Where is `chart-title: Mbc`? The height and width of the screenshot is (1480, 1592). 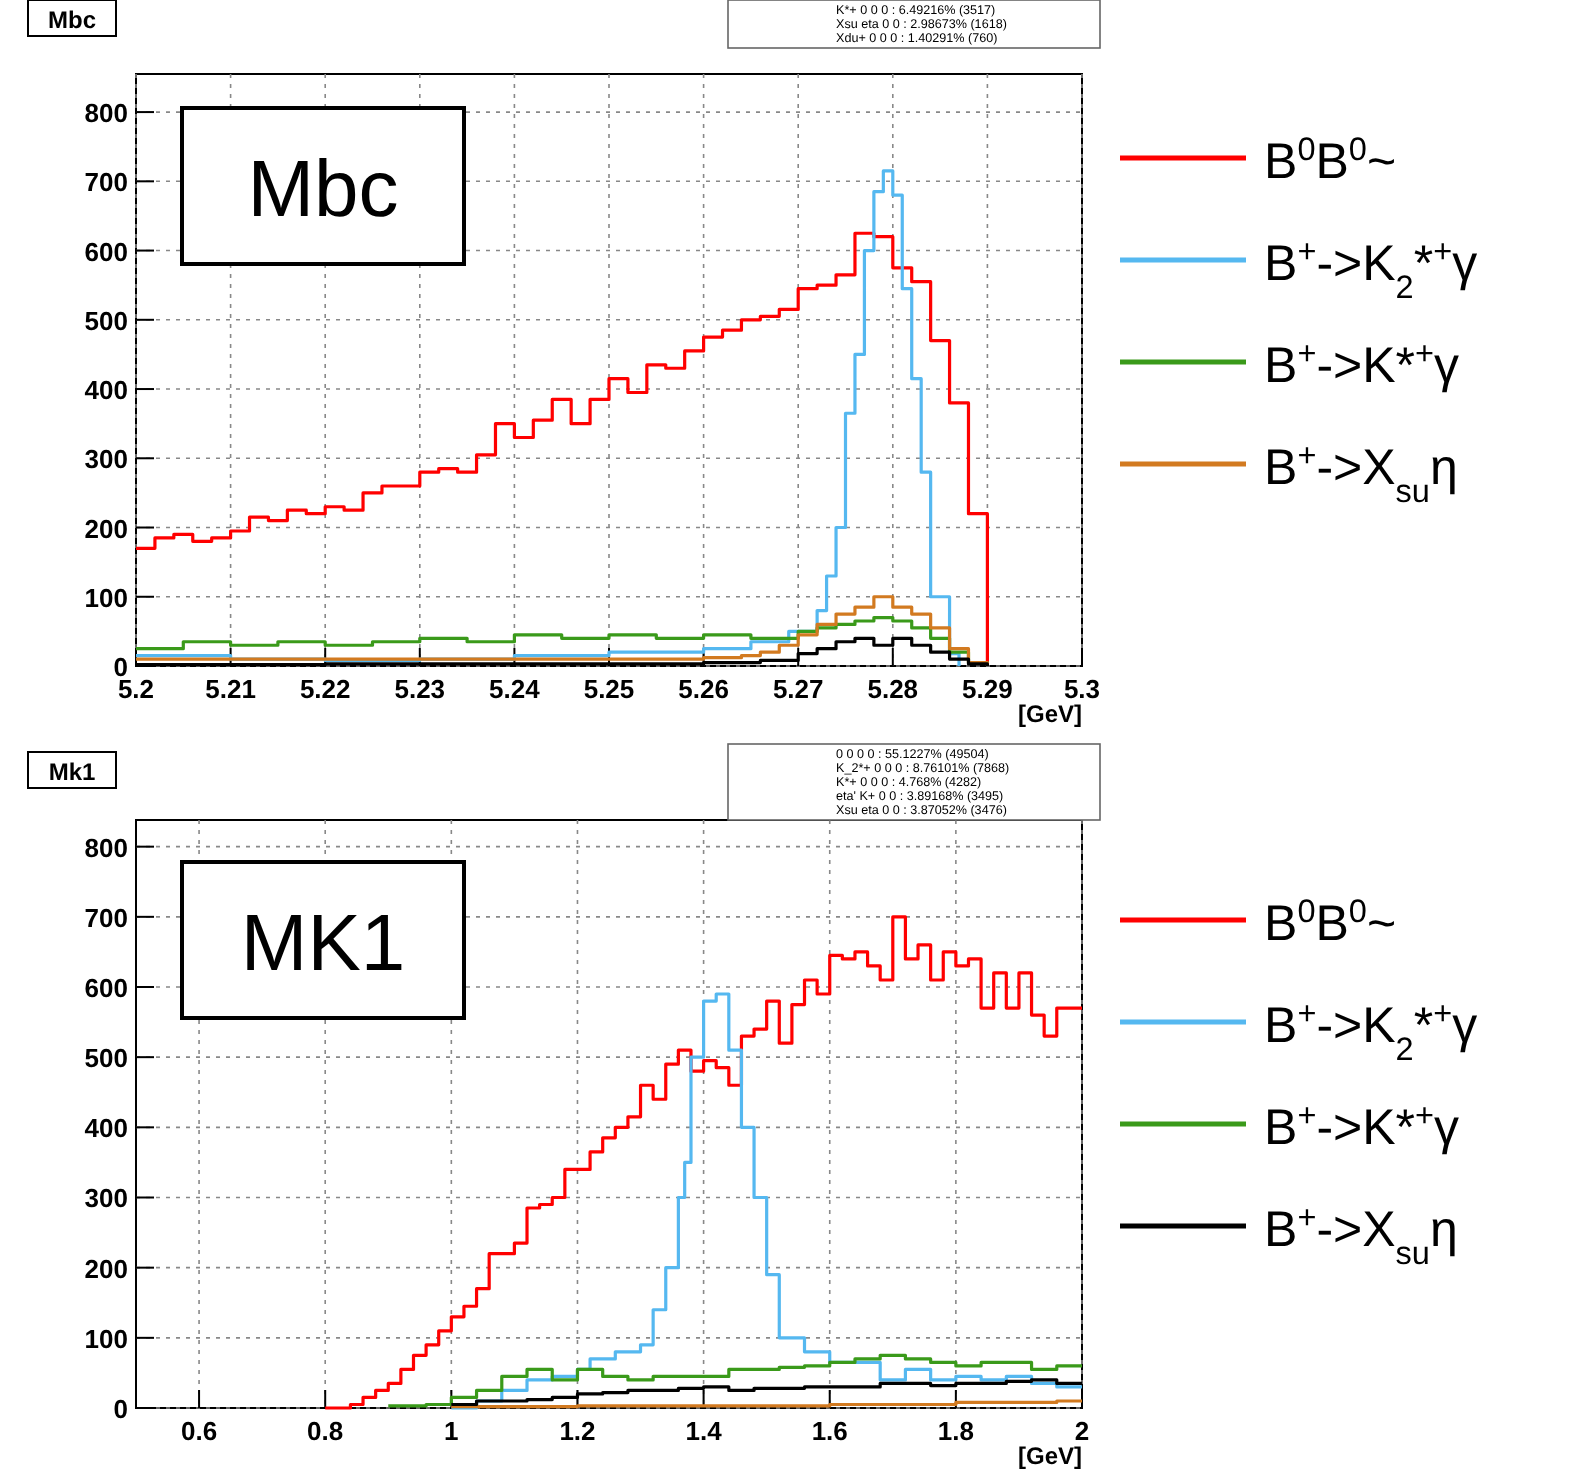 chart-title: Mbc is located at coordinates (72, 20).